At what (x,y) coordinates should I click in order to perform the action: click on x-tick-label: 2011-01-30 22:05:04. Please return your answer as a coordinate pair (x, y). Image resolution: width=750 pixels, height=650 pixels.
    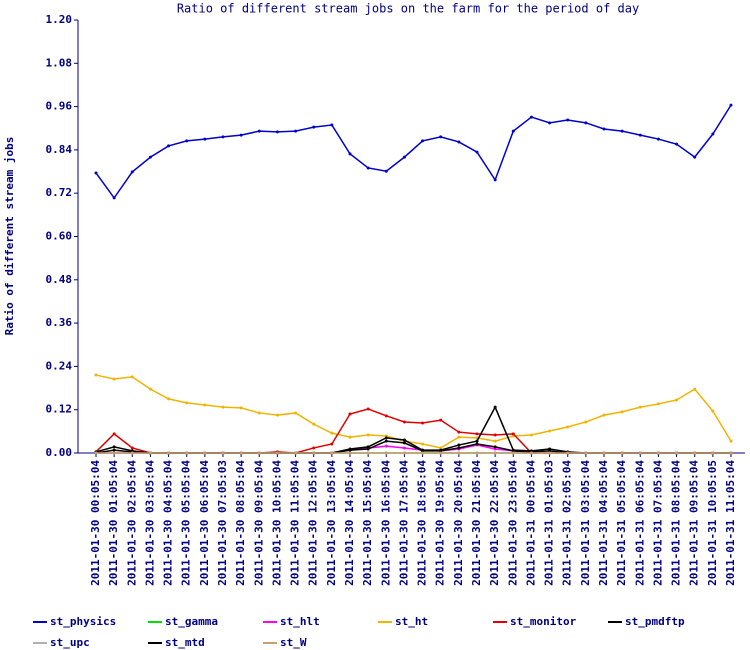
    Looking at the image, I should click on (494, 523).